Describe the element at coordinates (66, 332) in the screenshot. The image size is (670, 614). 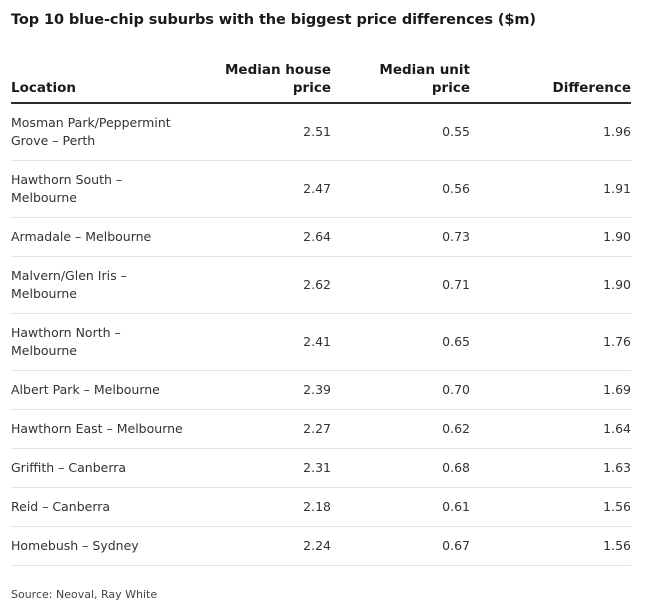
I see `location-line1: Hawthorn North –` at that location.